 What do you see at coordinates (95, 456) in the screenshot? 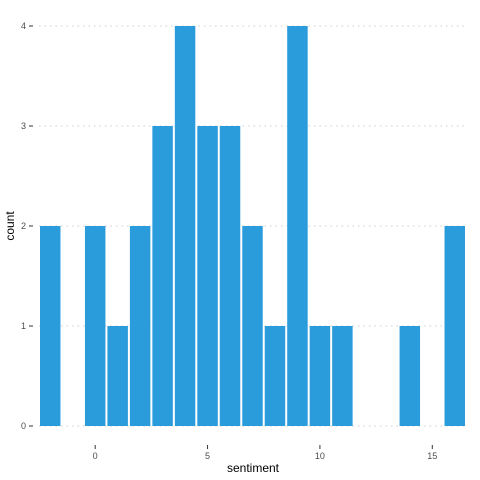
I see `x-tick-label-0: 0` at bounding box center [95, 456].